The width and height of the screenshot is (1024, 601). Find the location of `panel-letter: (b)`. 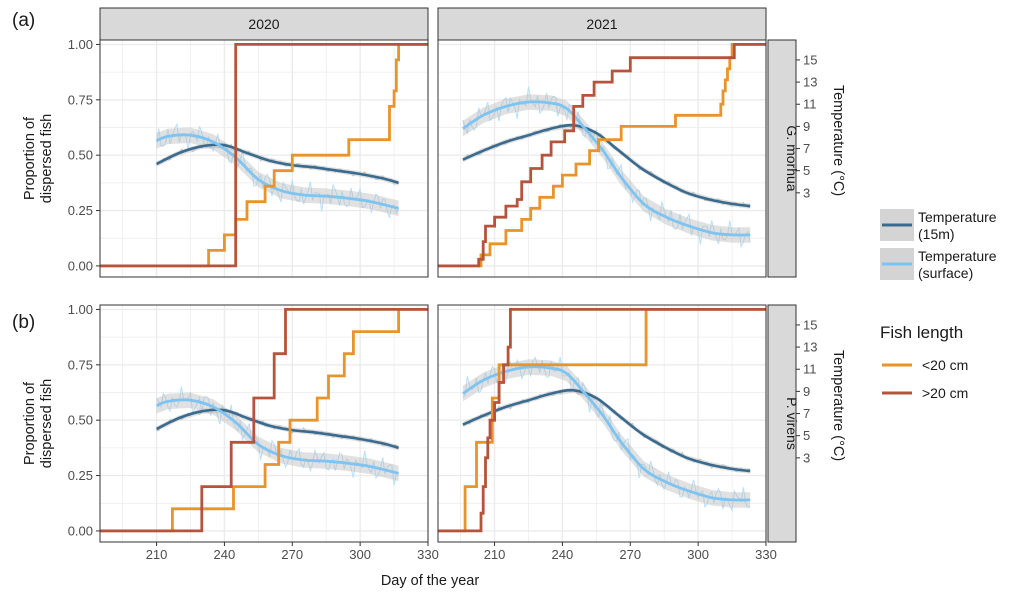

panel-letter: (b) is located at coordinates (23, 322).